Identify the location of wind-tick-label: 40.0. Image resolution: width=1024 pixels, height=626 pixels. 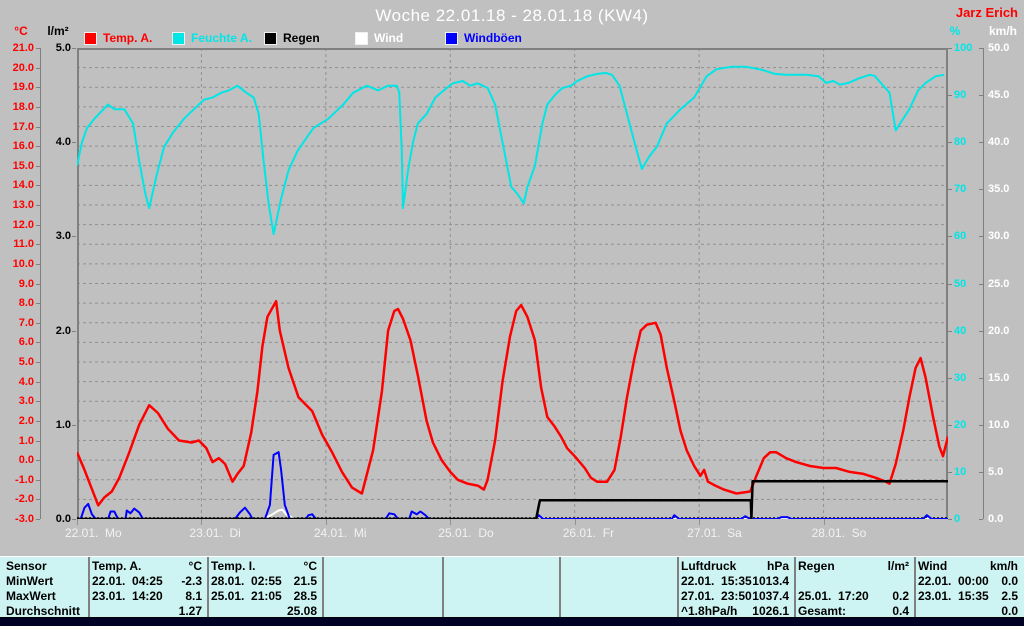
(999, 142).